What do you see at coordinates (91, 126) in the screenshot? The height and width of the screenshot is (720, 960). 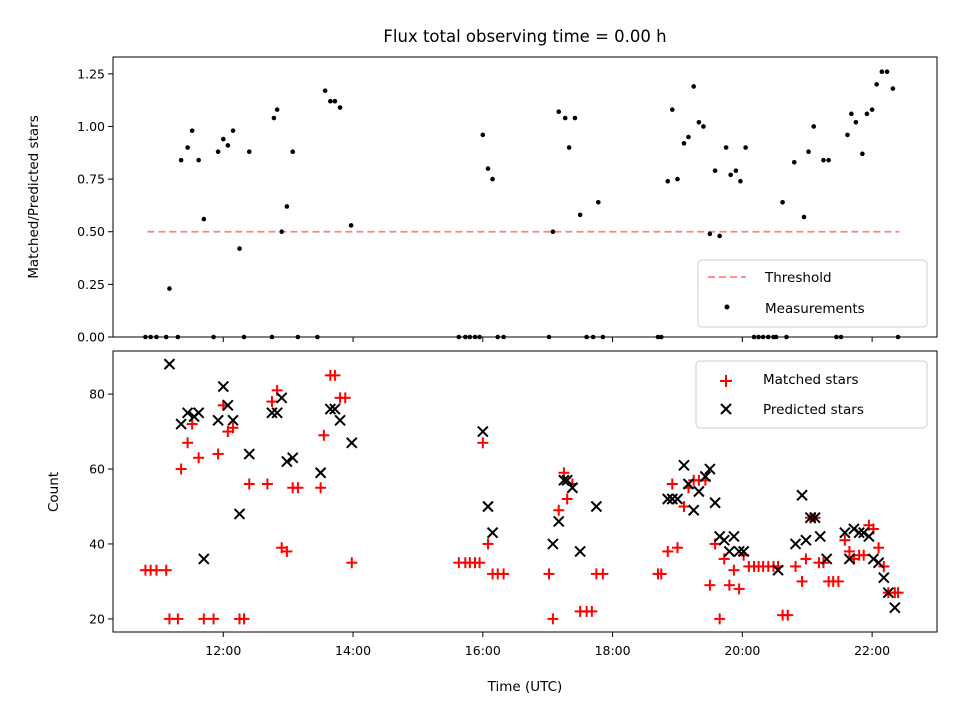 I see `ratio-y-tick-label: 1.00` at bounding box center [91, 126].